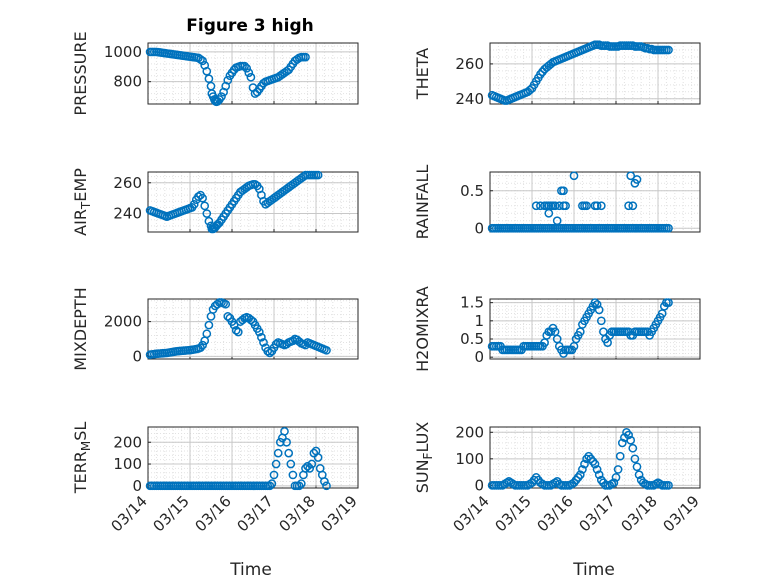  What do you see at coordinates (171, 513) in the screenshot?
I see `x-tick-label: 03/15` at bounding box center [171, 513].